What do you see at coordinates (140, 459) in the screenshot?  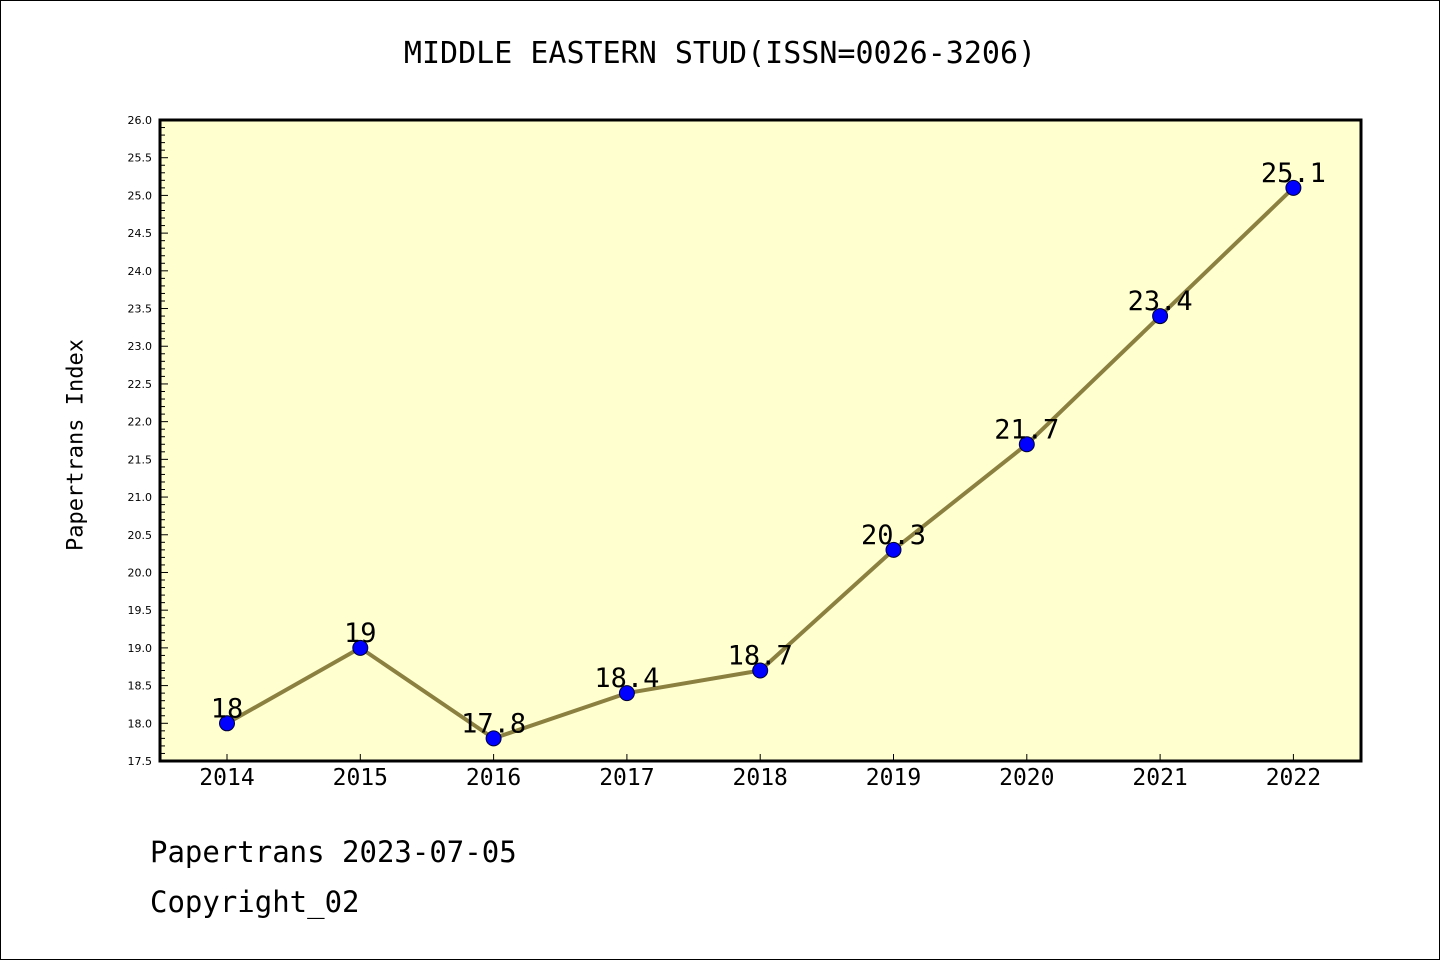 I see `y-tick-label: 21.5` at bounding box center [140, 459].